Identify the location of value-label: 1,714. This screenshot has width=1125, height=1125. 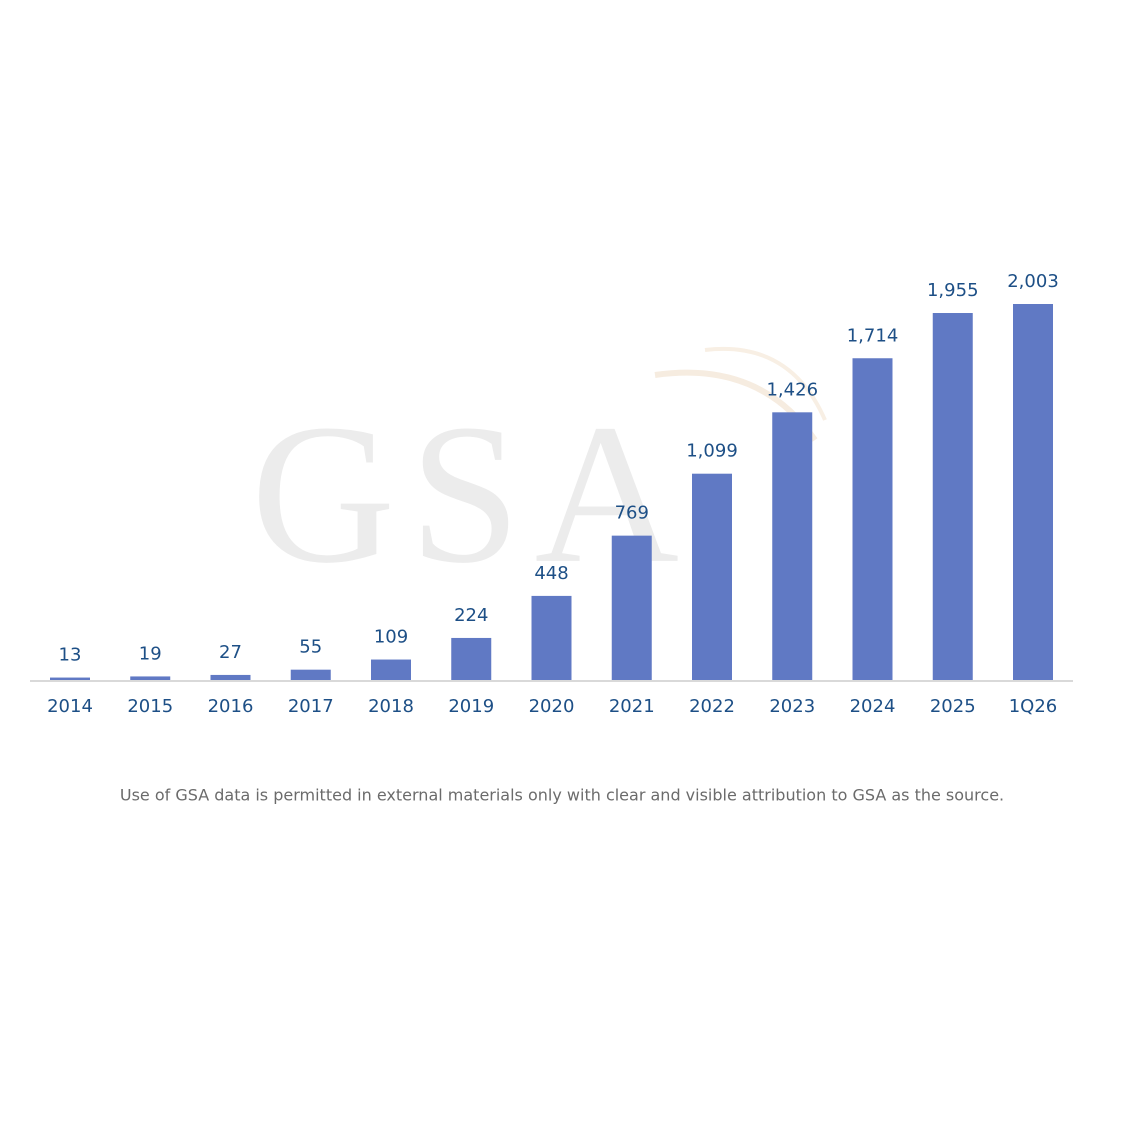
(873, 335).